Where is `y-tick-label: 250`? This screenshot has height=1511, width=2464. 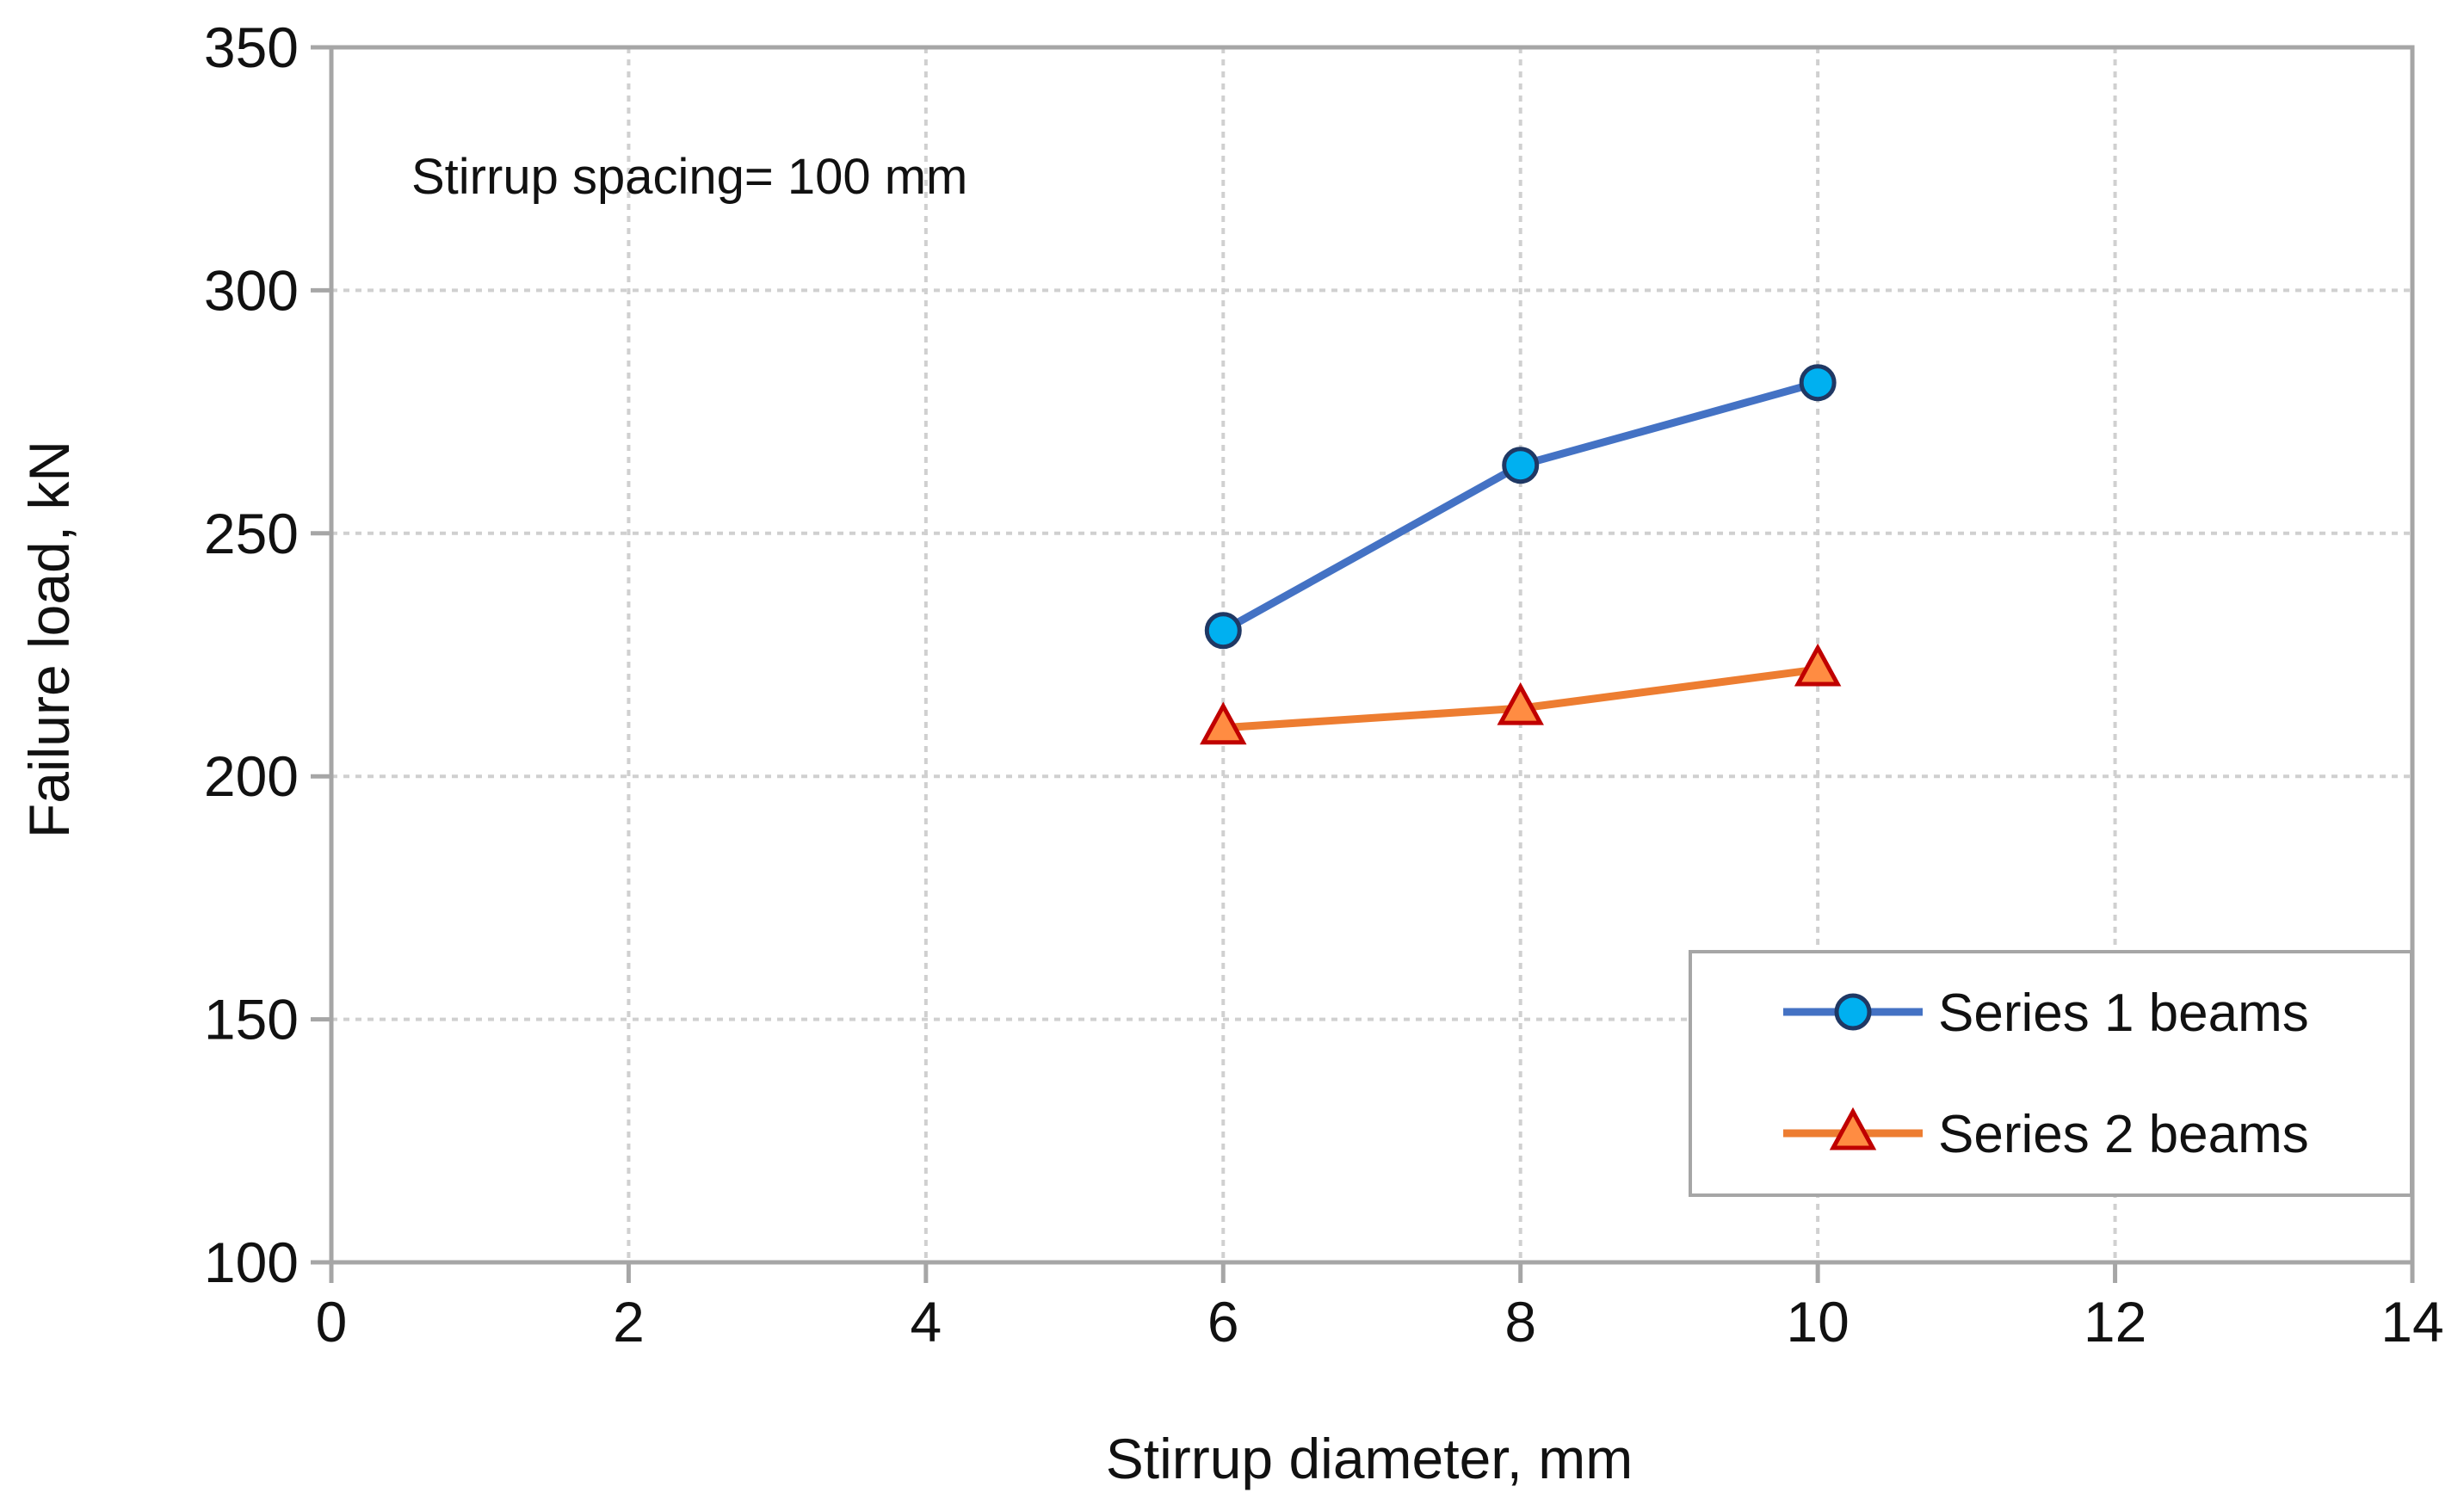 y-tick-label: 250 is located at coordinates (251, 533).